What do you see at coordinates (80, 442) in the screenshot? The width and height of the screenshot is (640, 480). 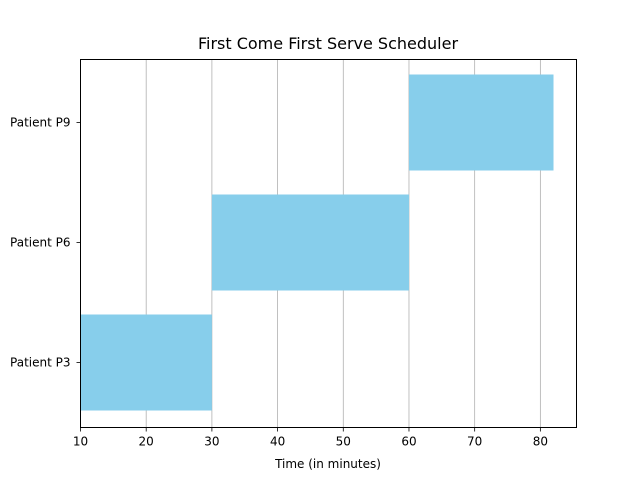 I see `x-tick-label: 10` at bounding box center [80, 442].